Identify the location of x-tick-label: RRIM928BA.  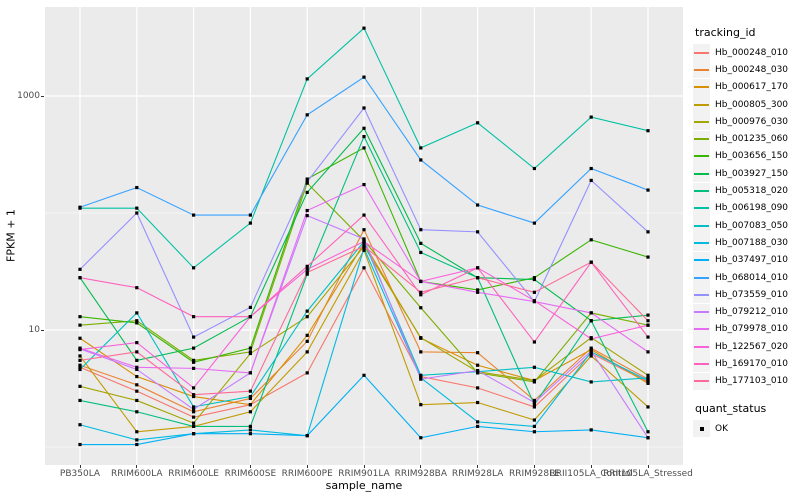
(421, 474).